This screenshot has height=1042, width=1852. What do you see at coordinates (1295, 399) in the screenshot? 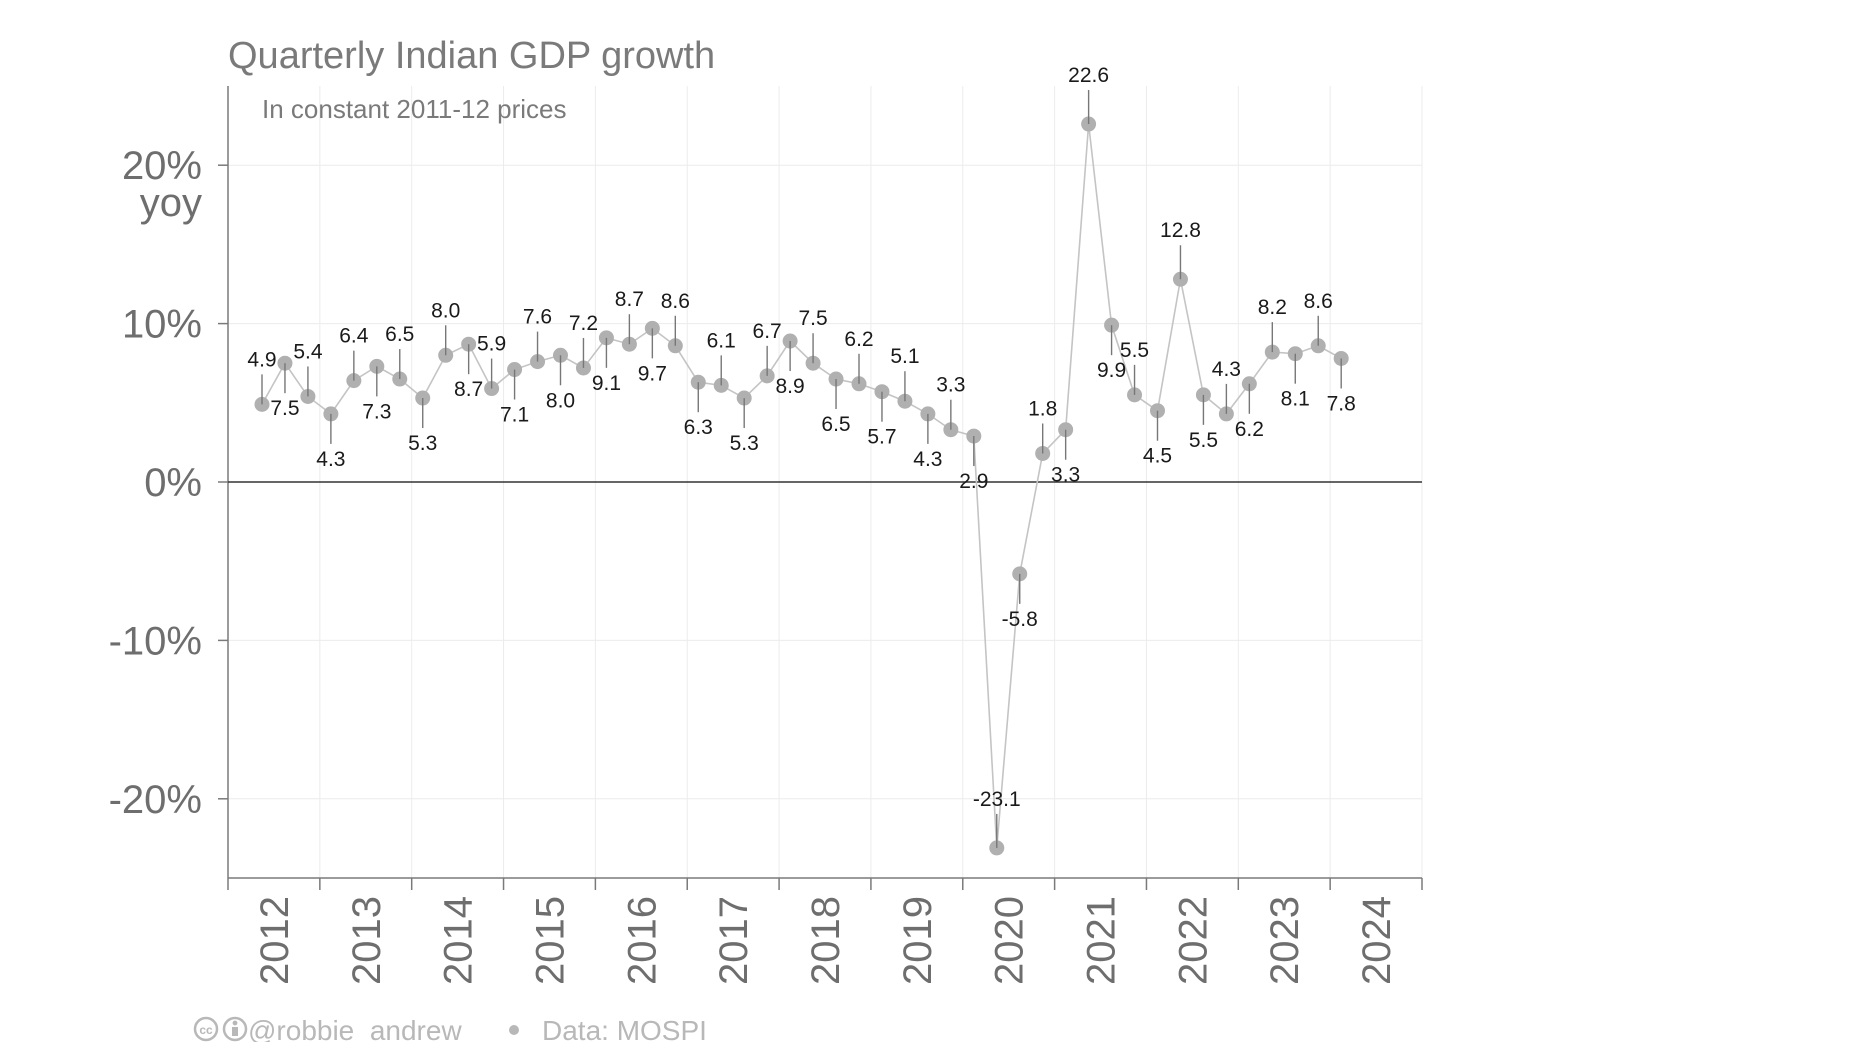
I see `data-label: 8.1` at bounding box center [1295, 399].